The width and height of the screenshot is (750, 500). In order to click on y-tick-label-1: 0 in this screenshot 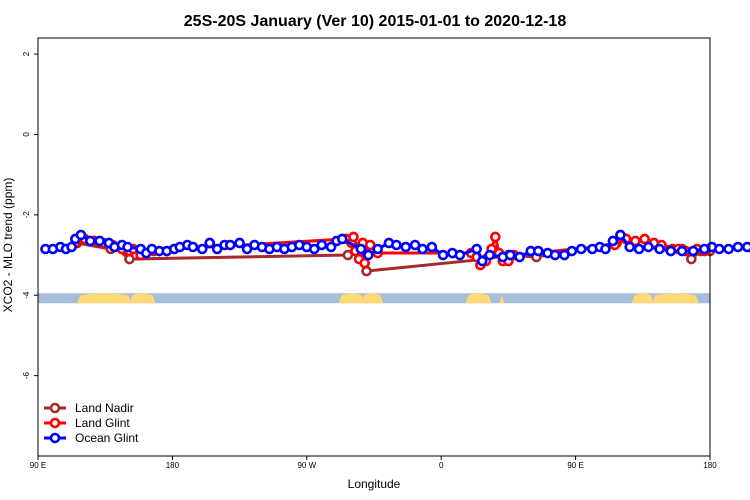, I will do `click(26, 134)`.